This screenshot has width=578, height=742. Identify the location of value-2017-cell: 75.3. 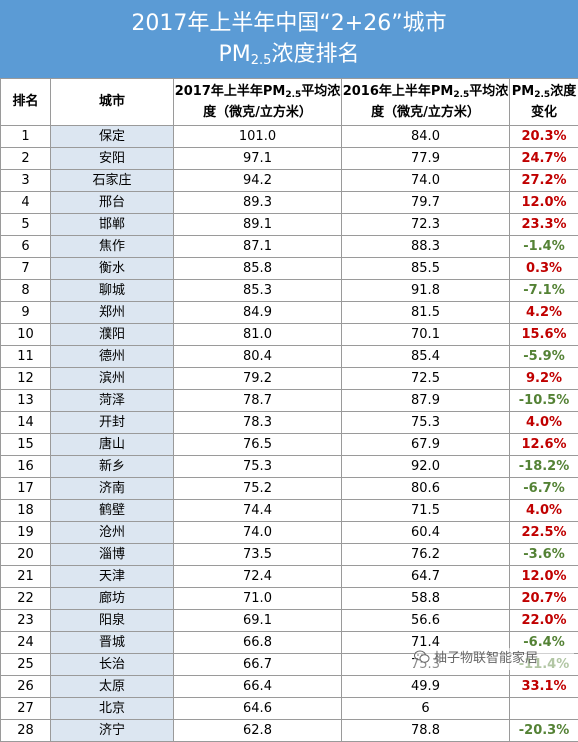
(258, 467).